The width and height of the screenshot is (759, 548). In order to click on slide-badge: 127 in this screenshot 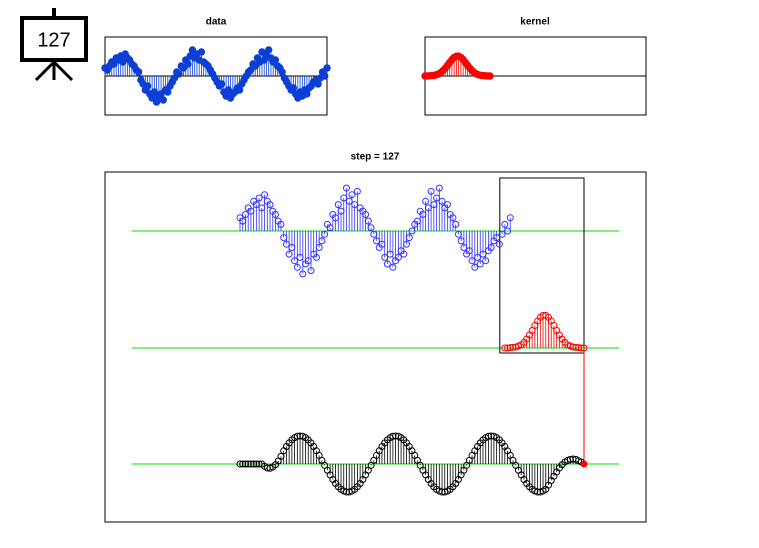, I will do `click(54, 45)`.